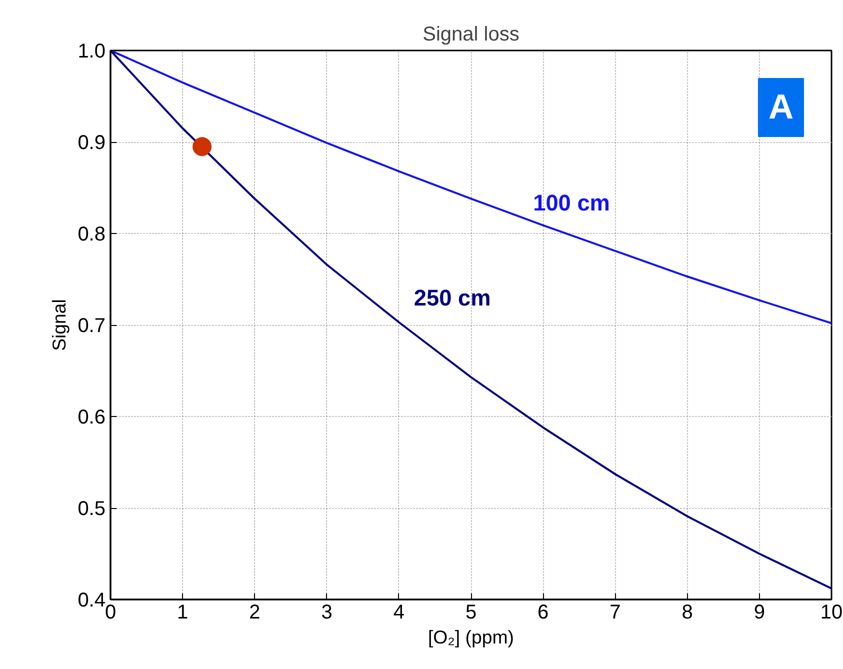 The height and width of the screenshot is (669, 843). What do you see at coordinates (92, 326) in the screenshot?
I see `y-tick-label: 0.7` at bounding box center [92, 326].